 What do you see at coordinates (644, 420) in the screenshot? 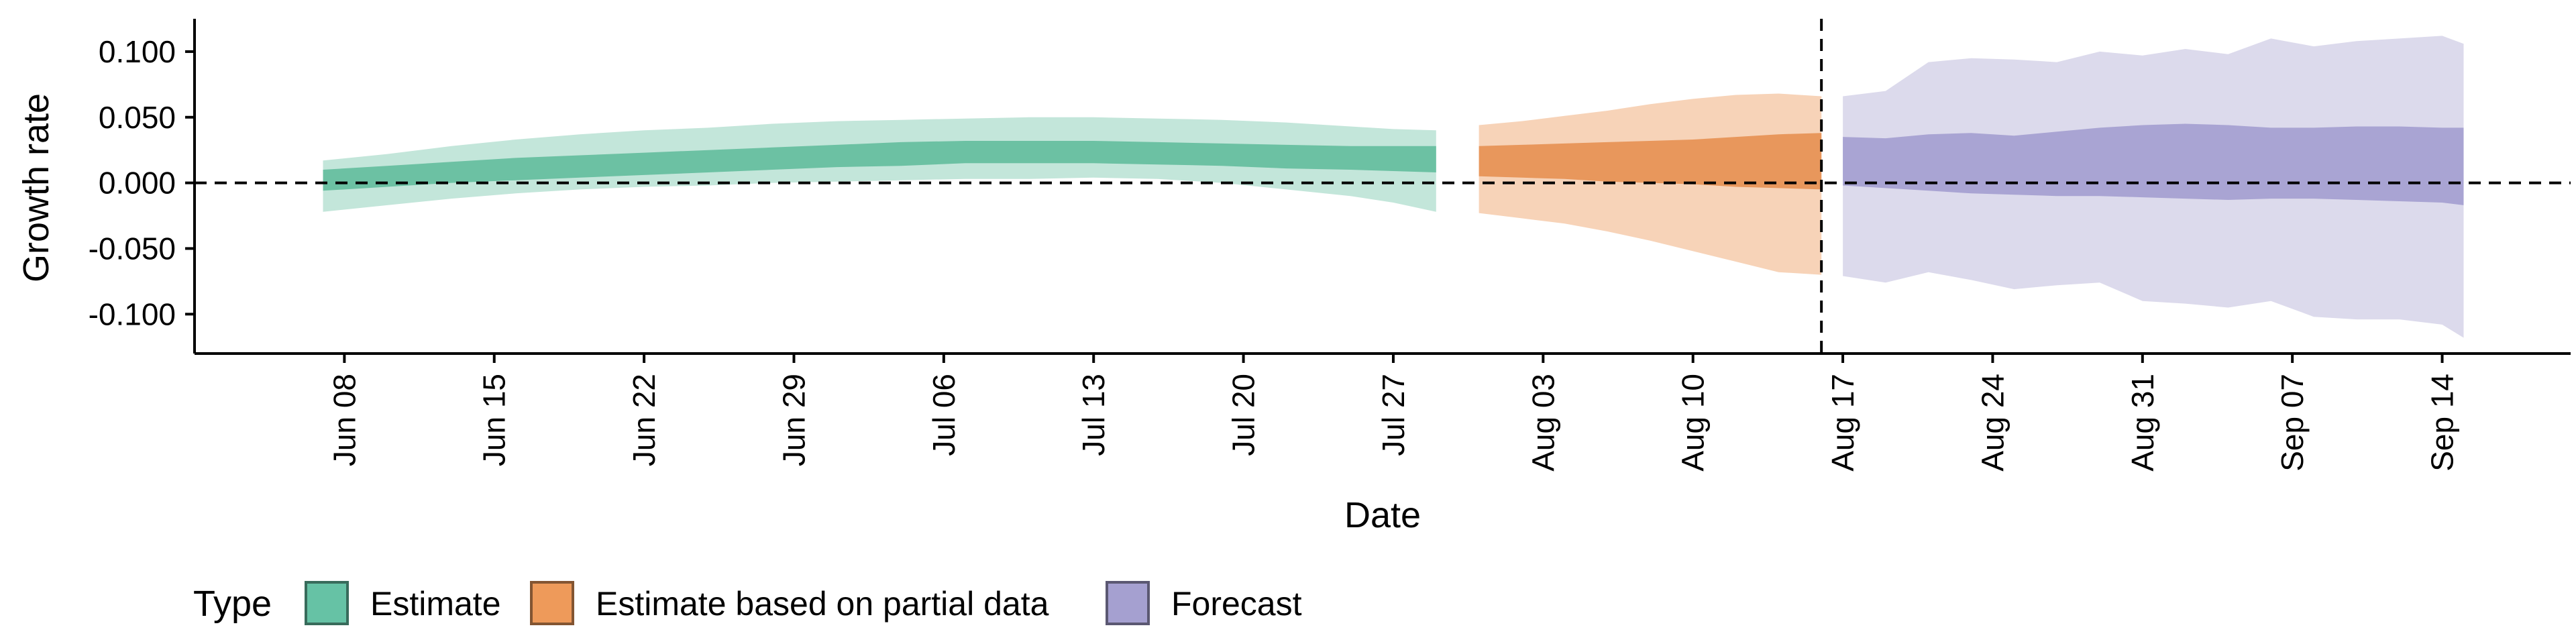
I see `x-tick-label: Jun 22` at bounding box center [644, 420].